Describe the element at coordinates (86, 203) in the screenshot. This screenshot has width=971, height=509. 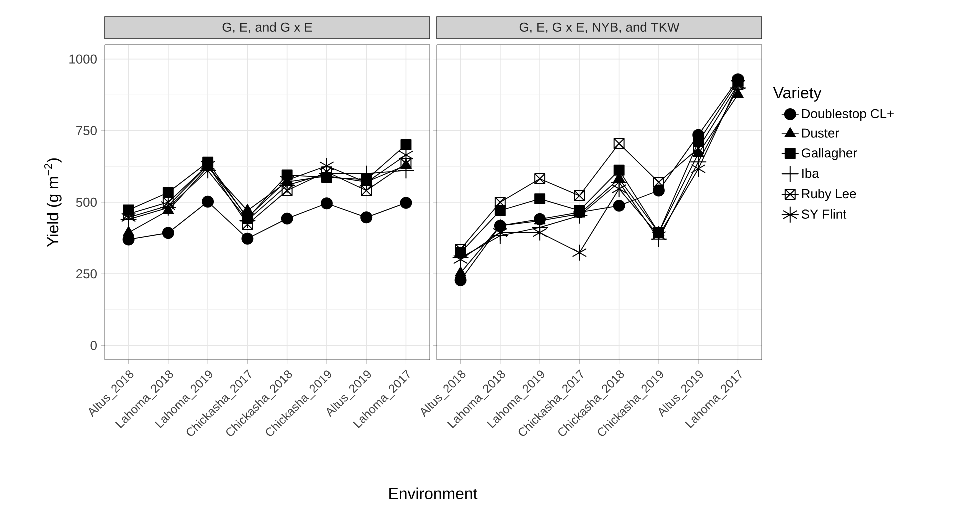
I see `y-tick-label: 500` at that location.